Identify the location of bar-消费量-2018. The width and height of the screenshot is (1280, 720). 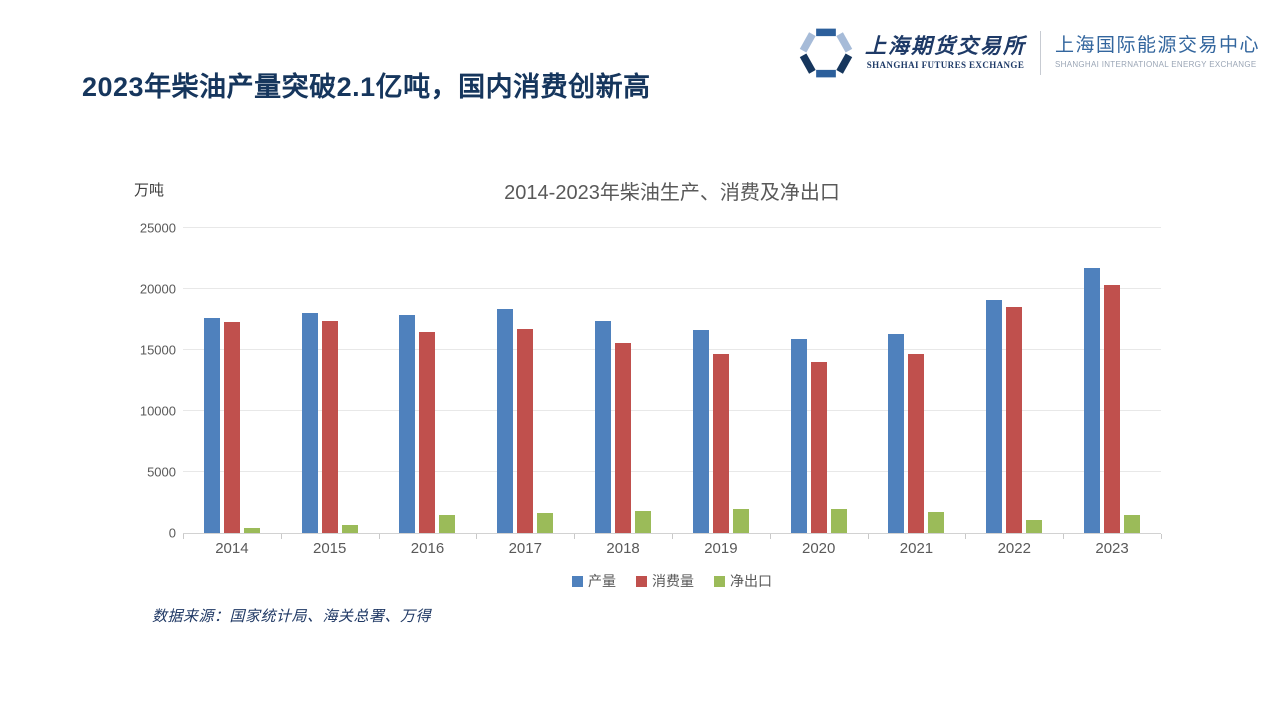
(623, 437).